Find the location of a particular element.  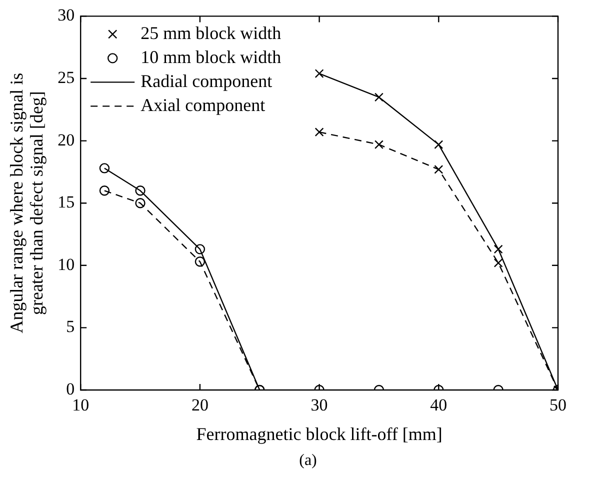

legend-label: Axial component is located at coordinates (203, 104).